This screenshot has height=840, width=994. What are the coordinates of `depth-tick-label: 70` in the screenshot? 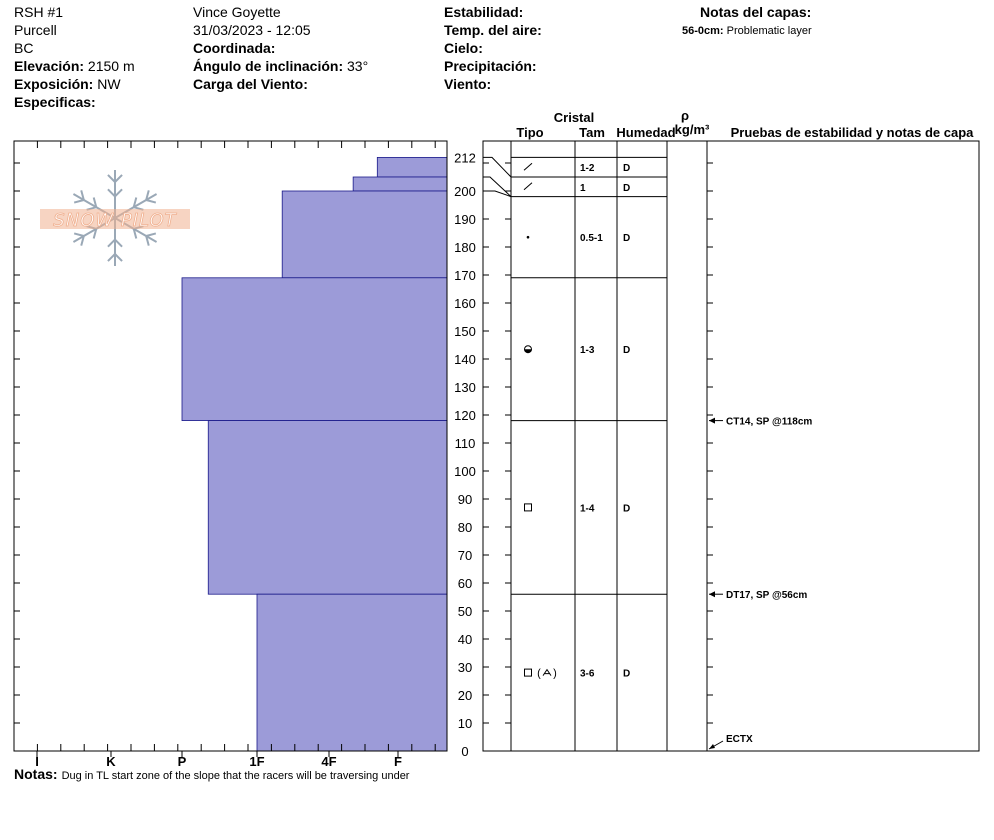 It's located at (465, 555).